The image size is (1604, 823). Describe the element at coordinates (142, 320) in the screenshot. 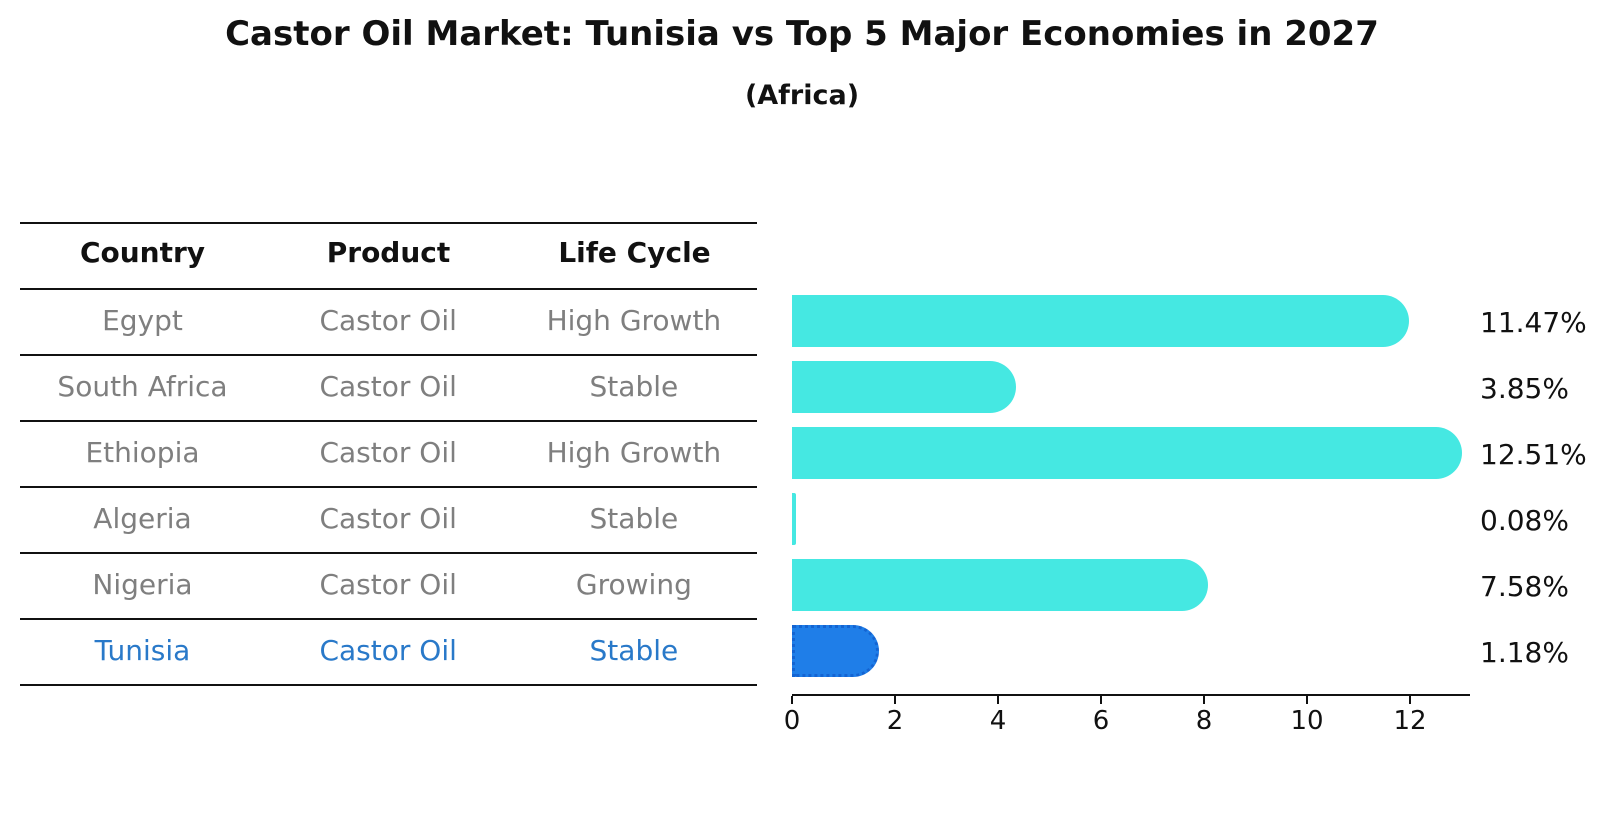

I see `table-cell-country: Egypt` at that location.